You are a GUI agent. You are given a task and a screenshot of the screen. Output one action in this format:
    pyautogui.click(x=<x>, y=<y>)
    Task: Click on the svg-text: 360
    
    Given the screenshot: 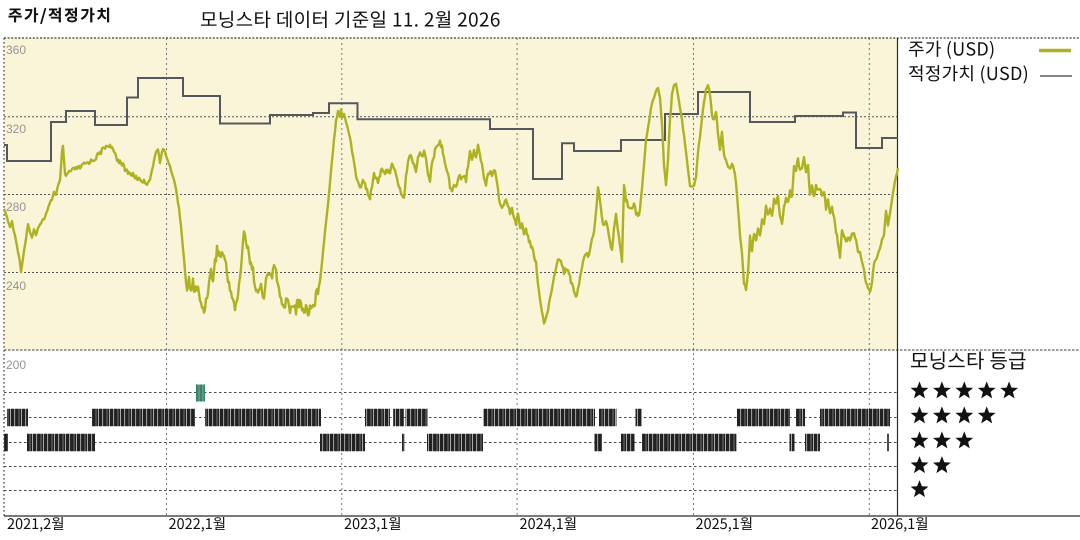 What is the action you would take?
    pyautogui.click(x=16, y=50)
    